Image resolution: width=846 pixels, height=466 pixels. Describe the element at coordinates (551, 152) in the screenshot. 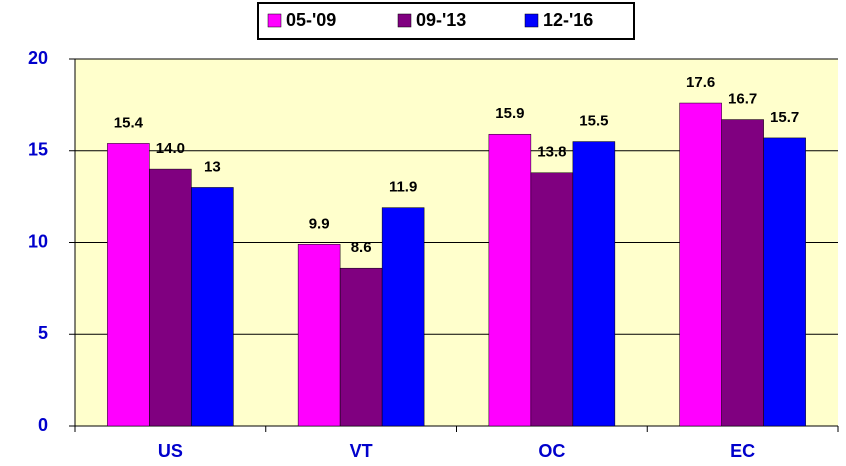

I see `data-label: 13.8` at that location.